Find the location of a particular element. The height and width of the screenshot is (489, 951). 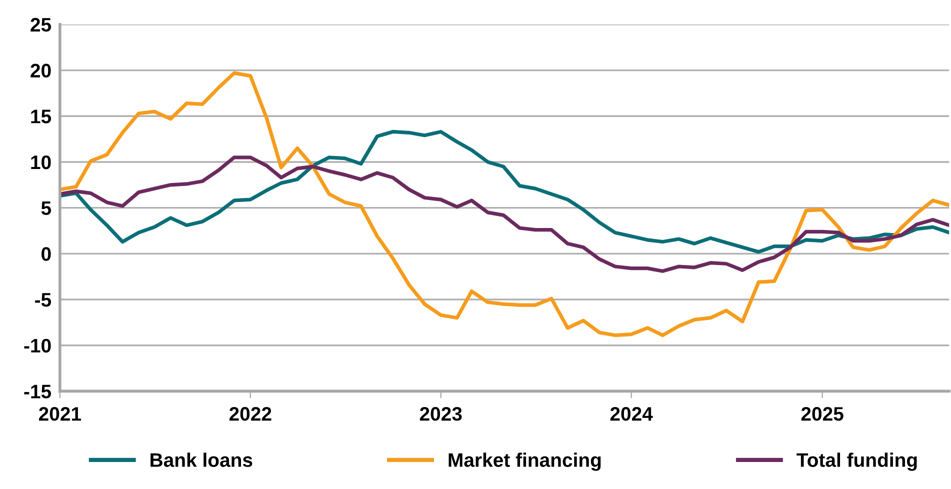

legend-label: Total funding is located at coordinates (856, 461).